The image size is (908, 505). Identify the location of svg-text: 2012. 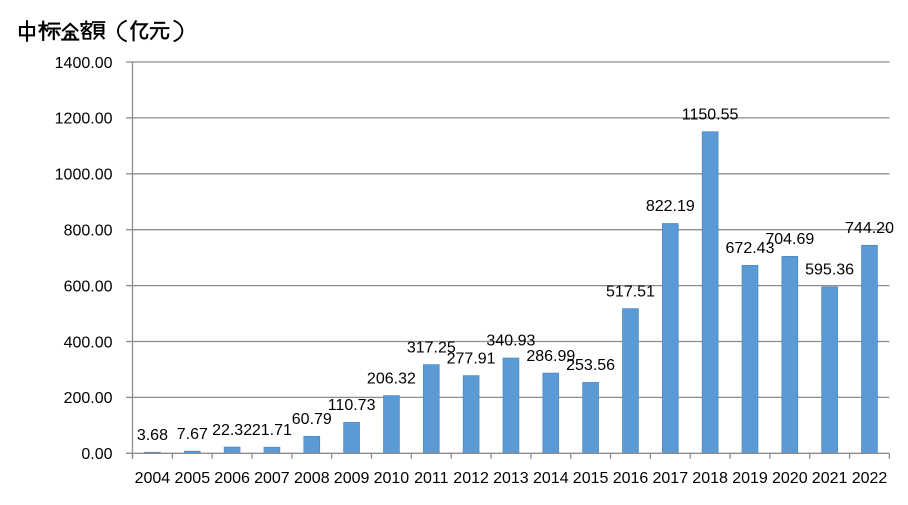
(471, 478).